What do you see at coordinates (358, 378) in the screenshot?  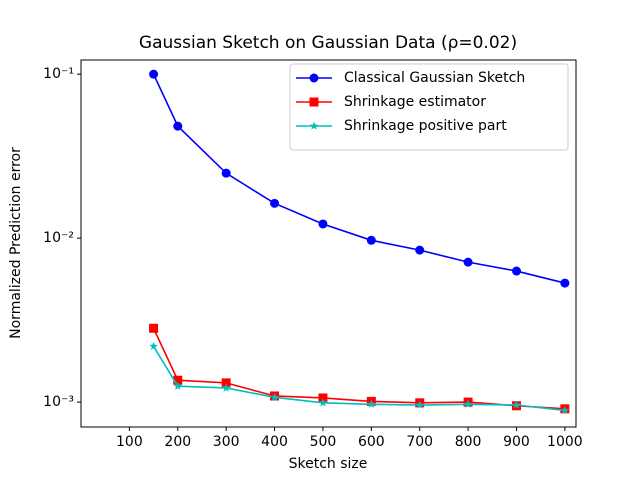 I see `line` at bounding box center [358, 378].